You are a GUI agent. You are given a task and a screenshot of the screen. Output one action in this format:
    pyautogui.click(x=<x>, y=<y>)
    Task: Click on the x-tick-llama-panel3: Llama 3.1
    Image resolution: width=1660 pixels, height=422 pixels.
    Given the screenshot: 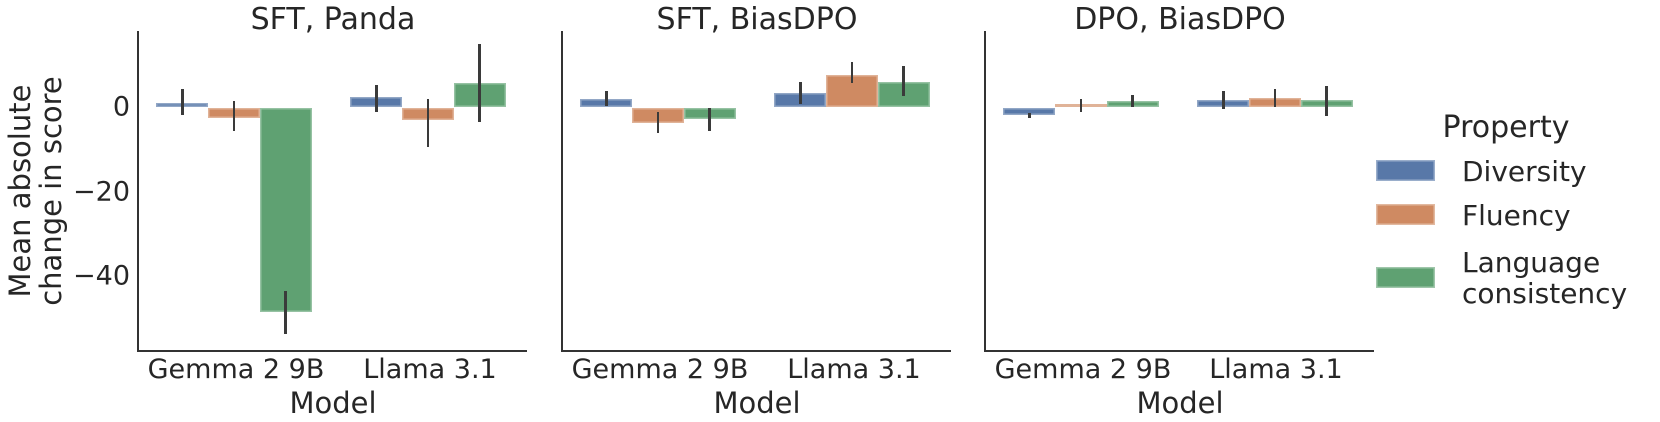 What is the action you would take?
    pyautogui.click(x=1276, y=369)
    